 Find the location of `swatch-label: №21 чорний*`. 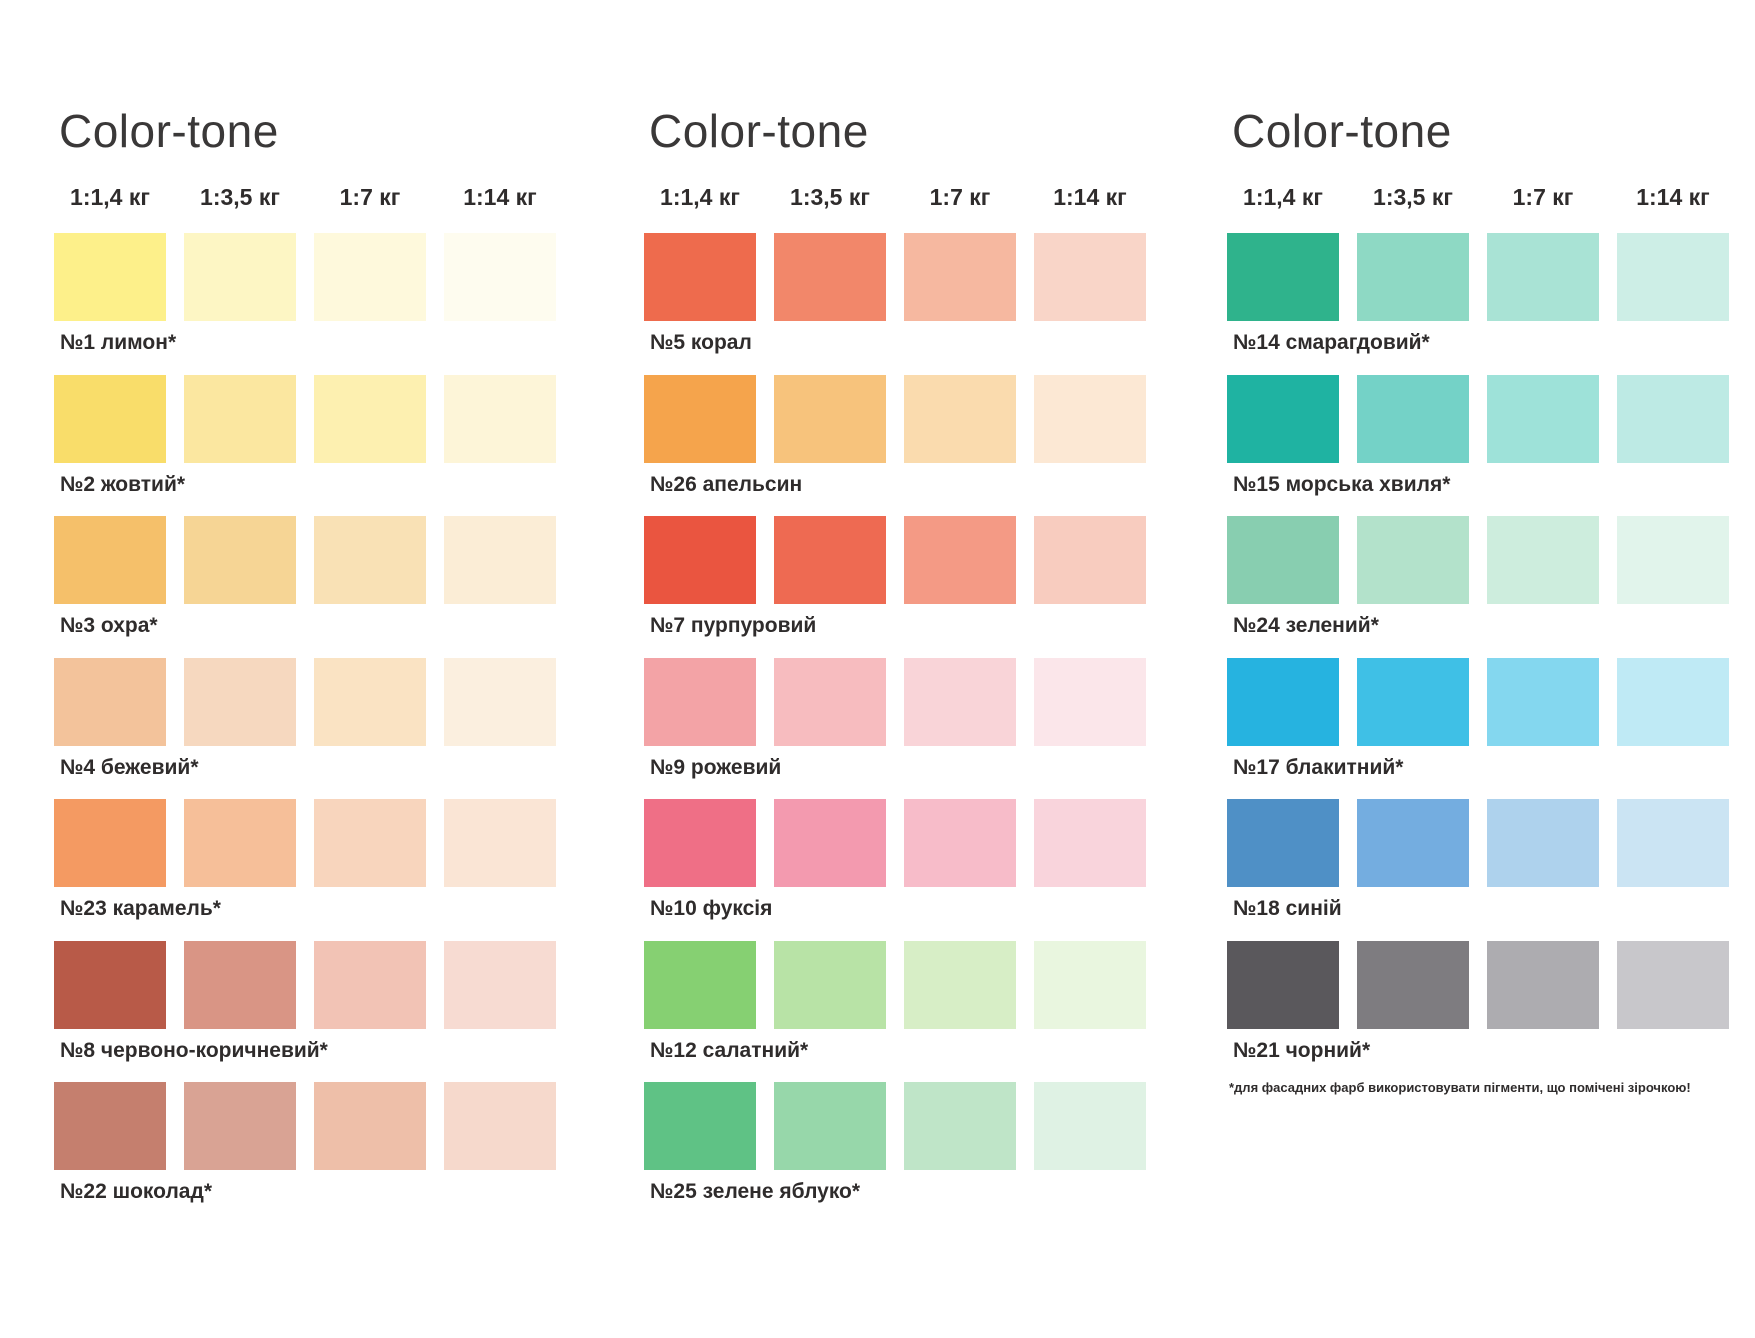

swatch-label: №21 чорний* is located at coordinates (1302, 1050).